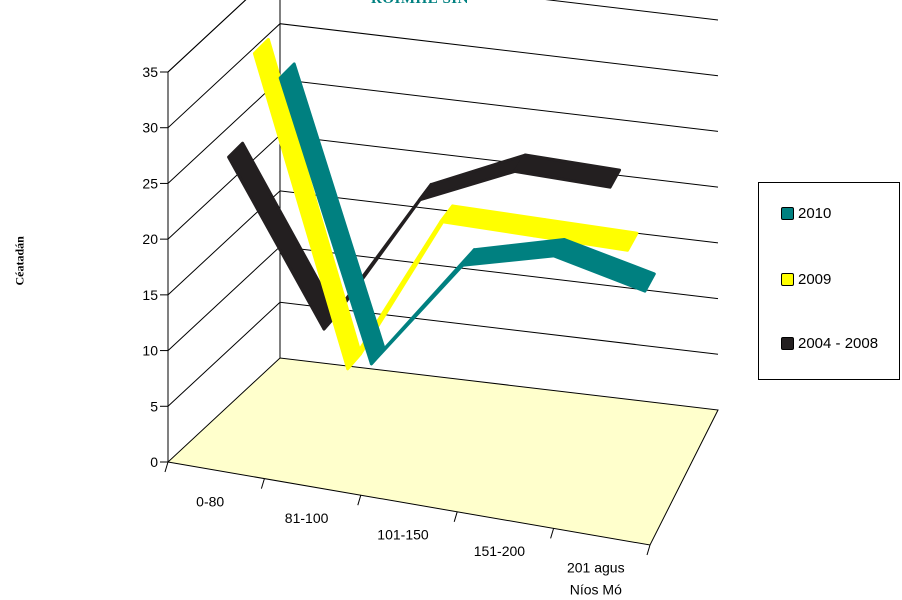 This screenshot has width=902, height=600. Describe the element at coordinates (815, 213) in the screenshot. I see `legend-label-2010: 2010` at that location.